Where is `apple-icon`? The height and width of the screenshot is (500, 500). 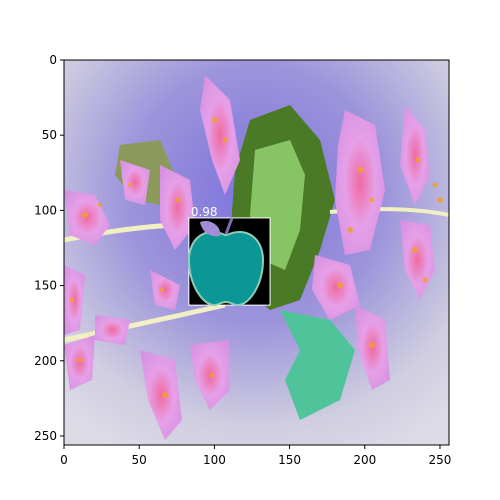
apple-icon is located at coordinates (226, 262).